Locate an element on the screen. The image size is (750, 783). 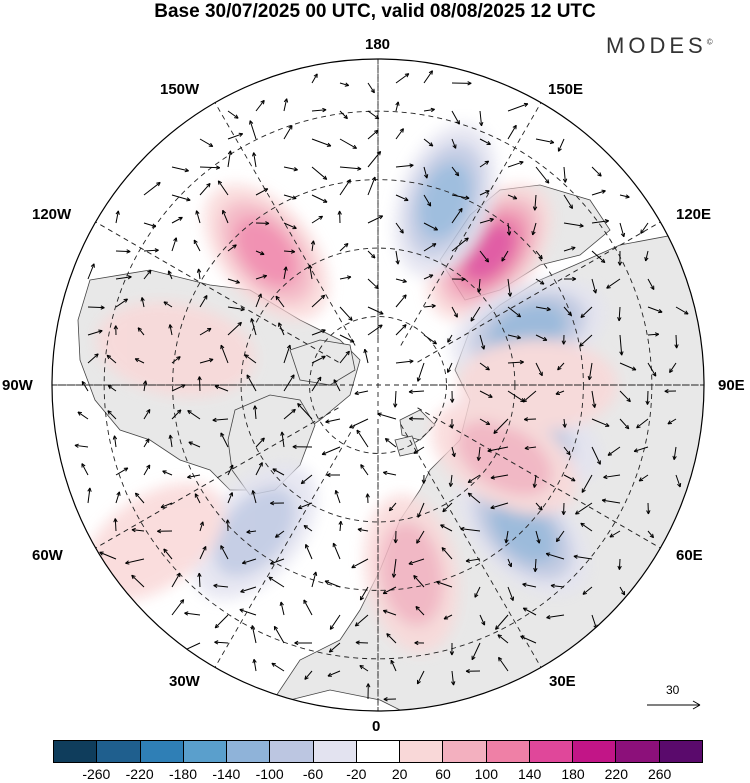
lon-label-60w: 60W is located at coordinates (47, 555).